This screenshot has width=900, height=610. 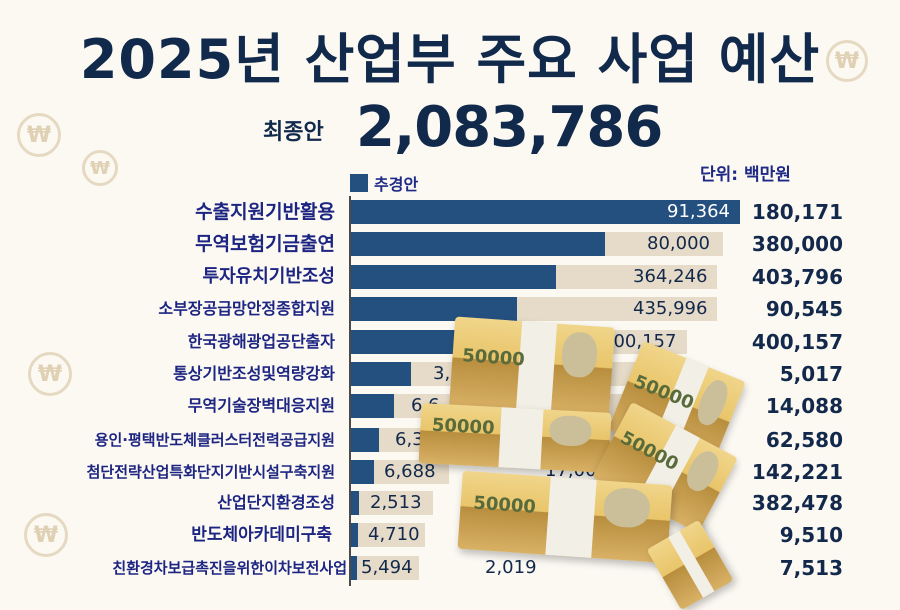 What do you see at coordinates (261, 535) in the screenshot?
I see `row-label: 반도체아카데미구축` at bounding box center [261, 535].